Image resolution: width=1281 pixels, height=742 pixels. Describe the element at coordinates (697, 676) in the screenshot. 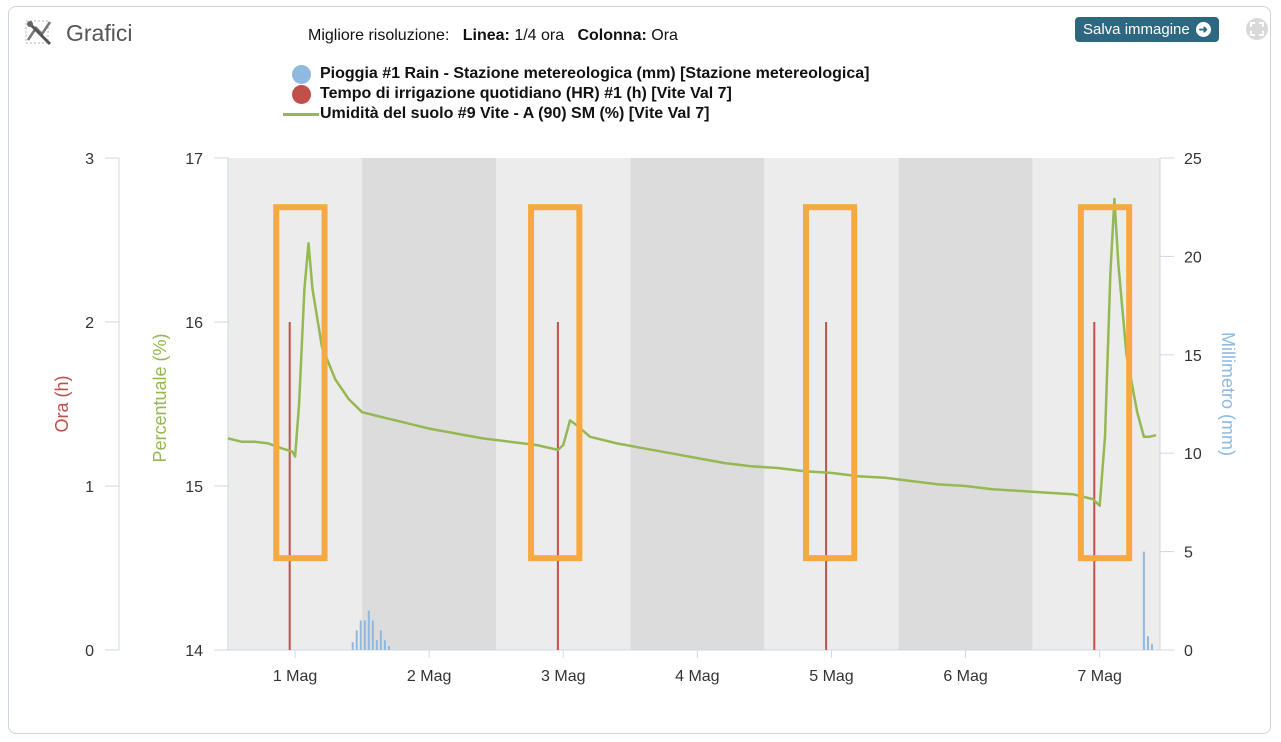

I see `x-tick-label: 4 Mag` at that location.